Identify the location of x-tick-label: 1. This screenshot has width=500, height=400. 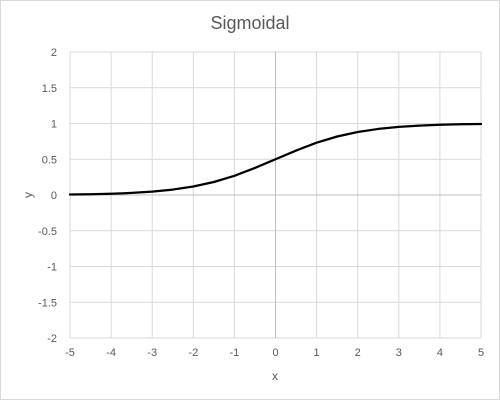
(317, 353).